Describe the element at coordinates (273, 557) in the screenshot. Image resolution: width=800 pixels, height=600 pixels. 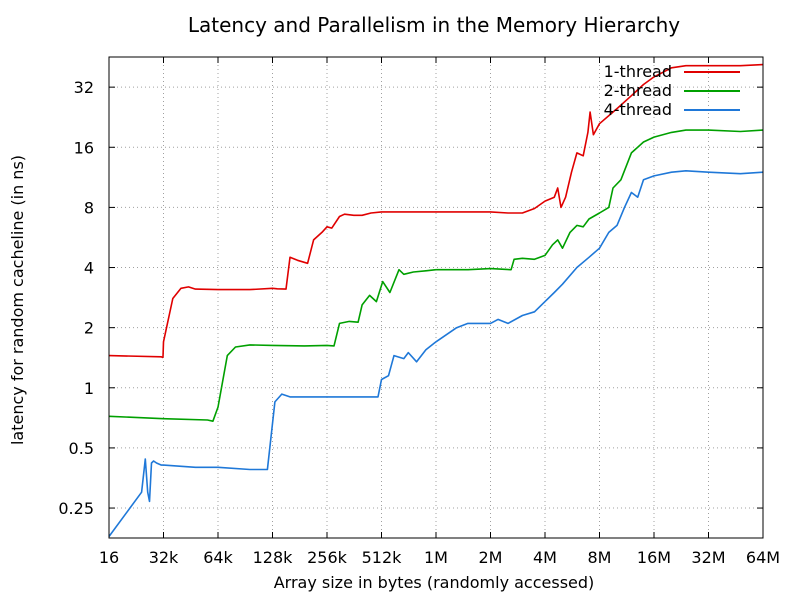
I see `x-tick-label: 128k` at that location.